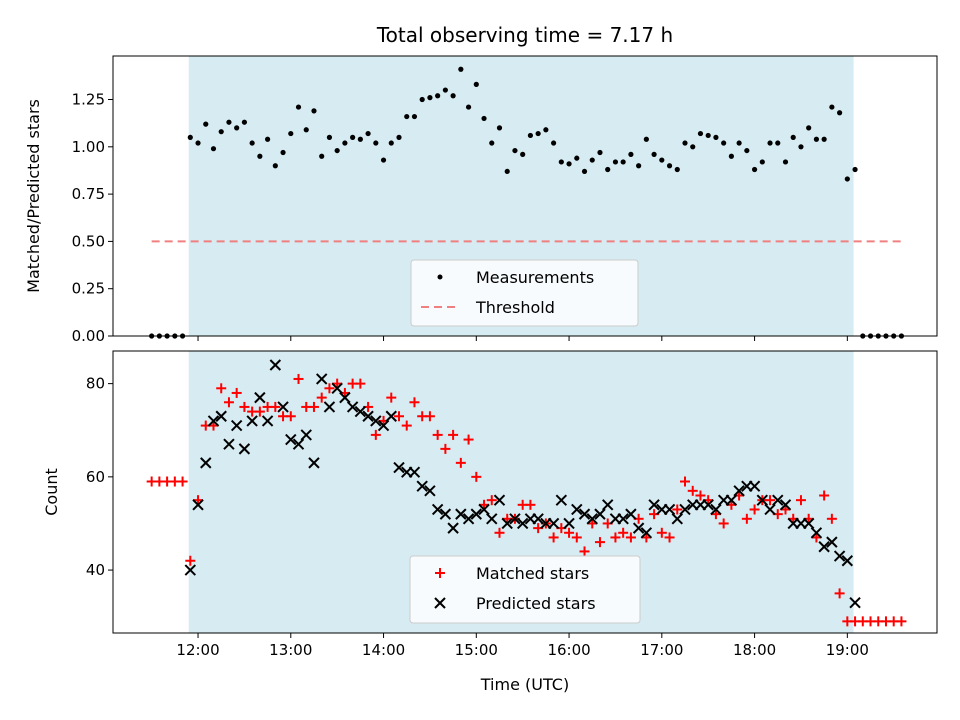 The height and width of the screenshot is (720, 960). What do you see at coordinates (88, 241) in the screenshot?
I see `y-tick-label: 0.50` at bounding box center [88, 241].